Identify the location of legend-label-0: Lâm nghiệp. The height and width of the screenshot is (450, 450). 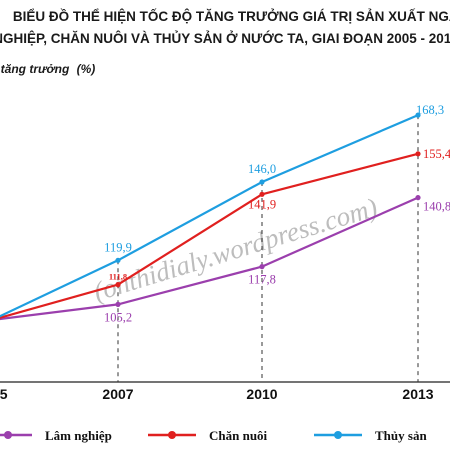
(78, 435).